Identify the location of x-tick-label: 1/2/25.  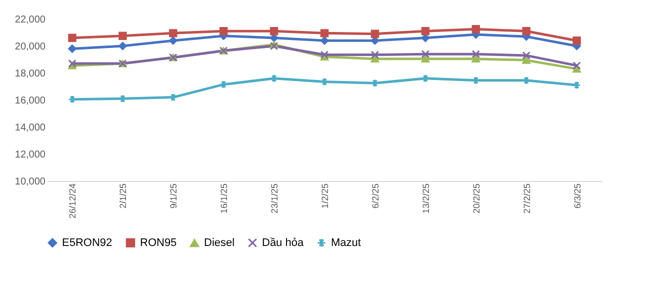
(325, 196).